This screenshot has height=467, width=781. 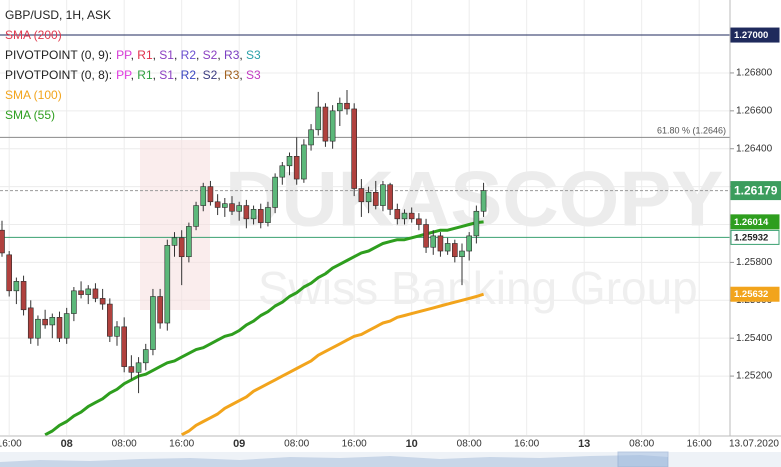 I want to click on x-tick-label: 13, so click(x=584, y=444).